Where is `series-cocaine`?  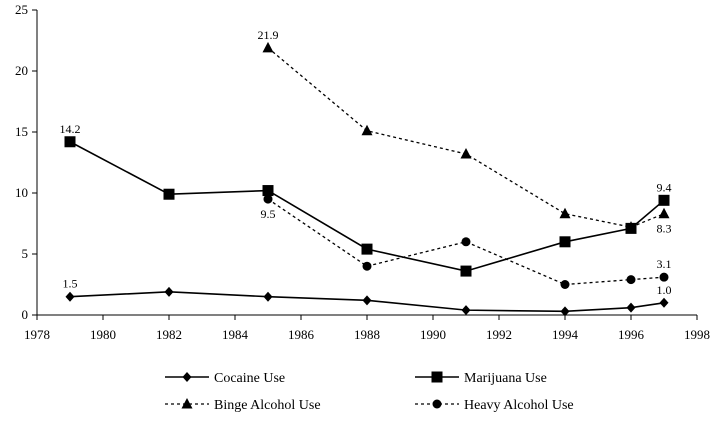
series-cocaine is located at coordinates (367, 301).